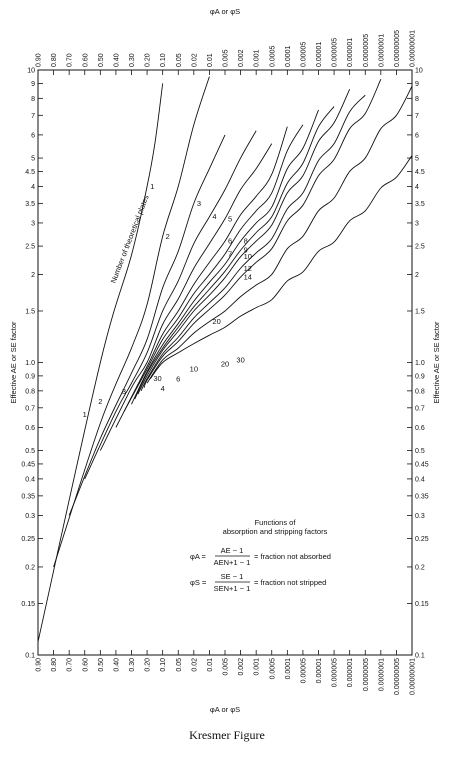 This screenshot has width=454, height=780. I want to click on curve-label-8: 8, so click(246, 241).